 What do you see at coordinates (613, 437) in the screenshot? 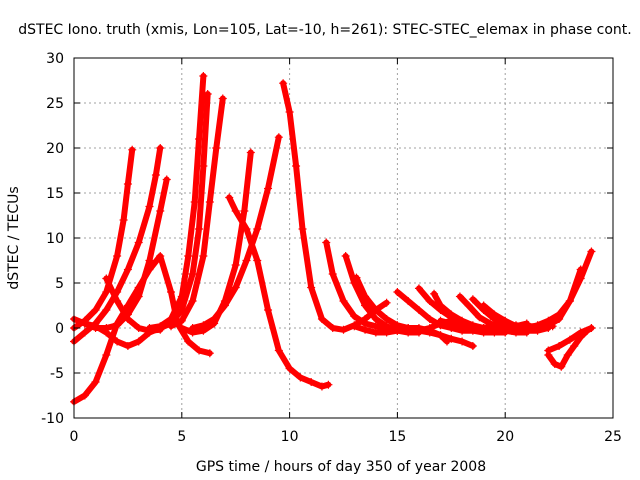
I see `x-tick-label: 25` at bounding box center [613, 437].